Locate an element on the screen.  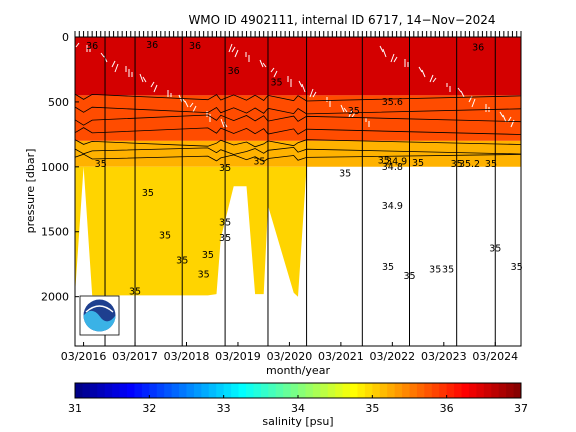
y-tick-label: 500 is located at coordinates (58, 102).